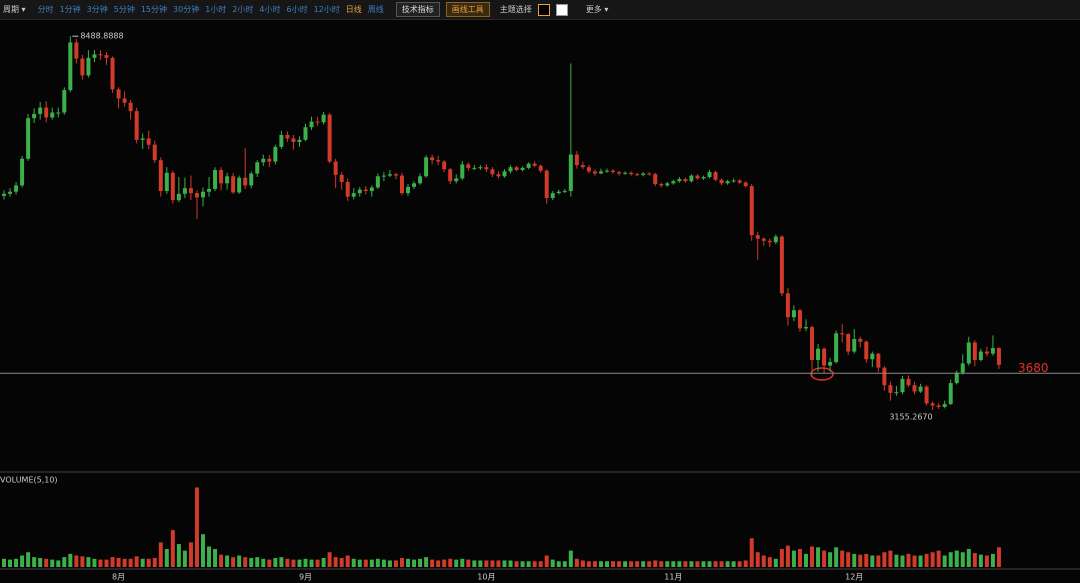  What do you see at coordinates (97, 9) in the screenshot?
I see `interval-option: 3分钟` at bounding box center [97, 9].